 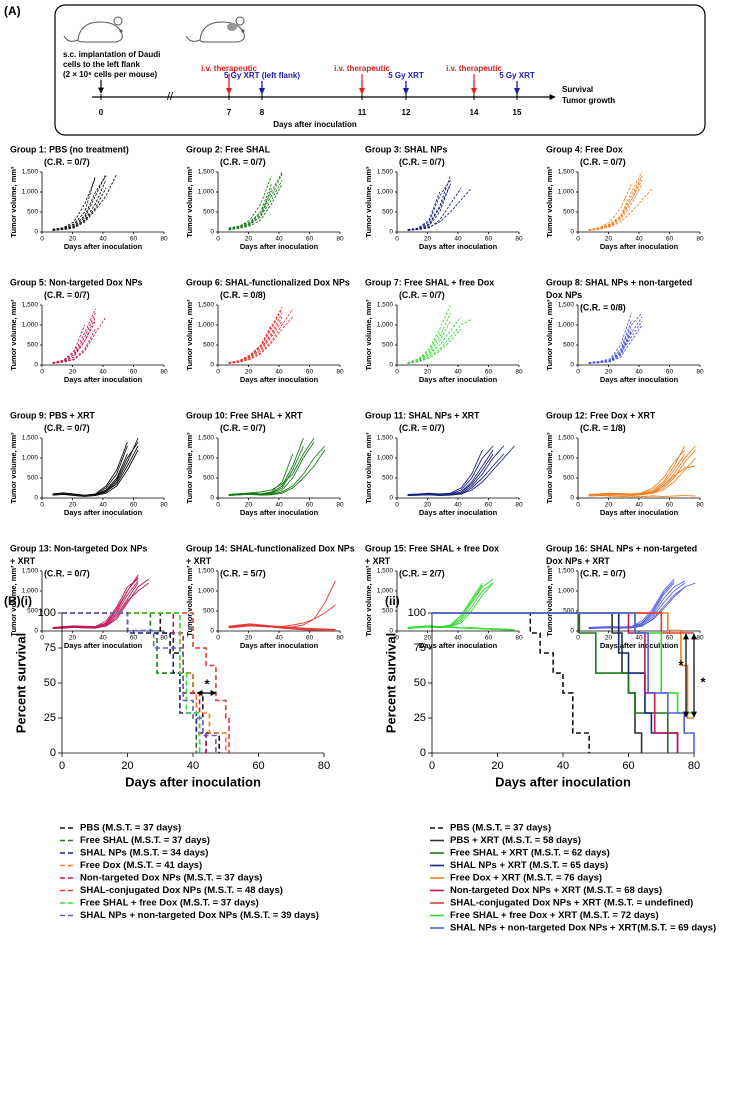 What do you see at coordinates (144, 853) in the screenshot?
I see `legend-label: SHAL NPs (M.S.T. = 34 days)` at bounding box center [144, 853].